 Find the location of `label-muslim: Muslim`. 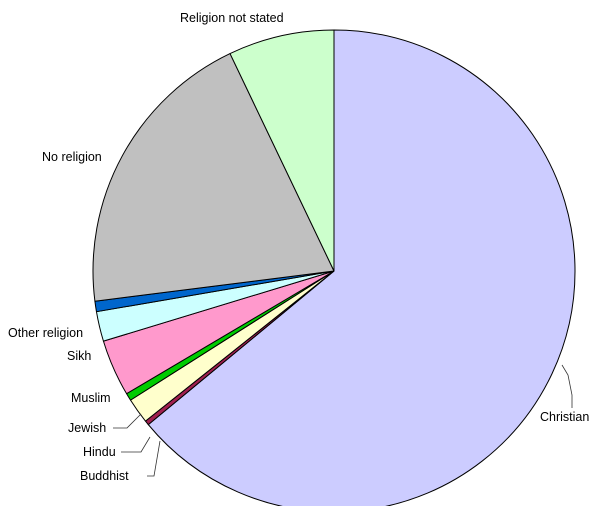

label-muslim: Muslim is located at coordinates (91, 398).